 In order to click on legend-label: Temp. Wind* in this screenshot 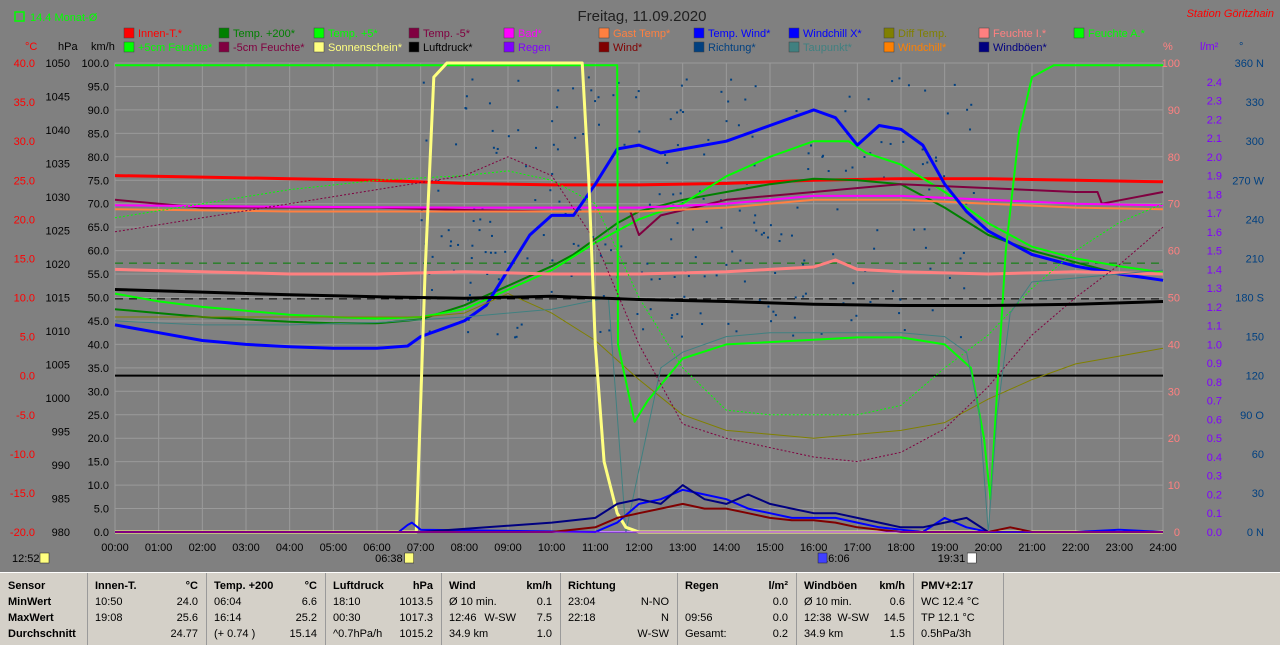, I will do `click(739, 34)`.